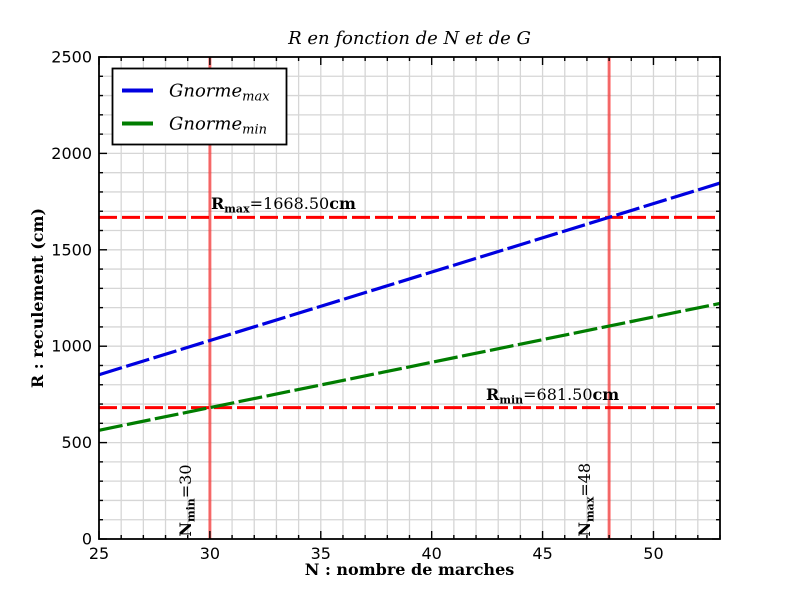 The width and height of the screenshot is (800, 600). I want to click on tick-label: 1000, so click(71, 346).